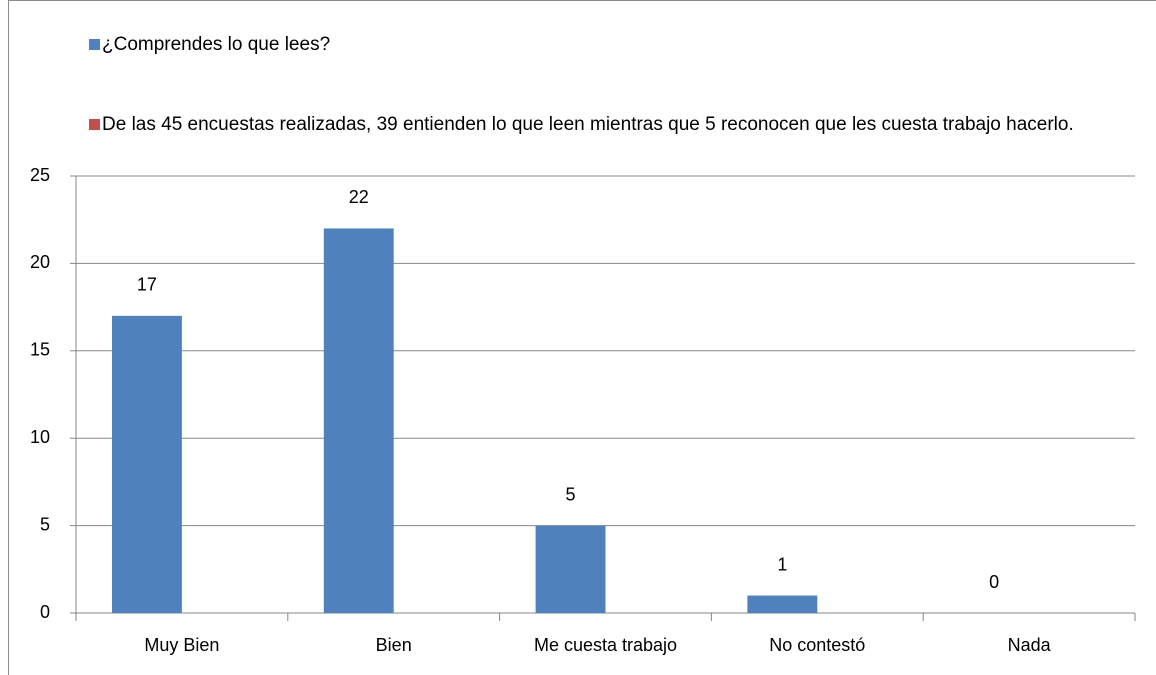  I want to click on legend-label: ¿Comprendes lo que lees?, so click(216, 44).